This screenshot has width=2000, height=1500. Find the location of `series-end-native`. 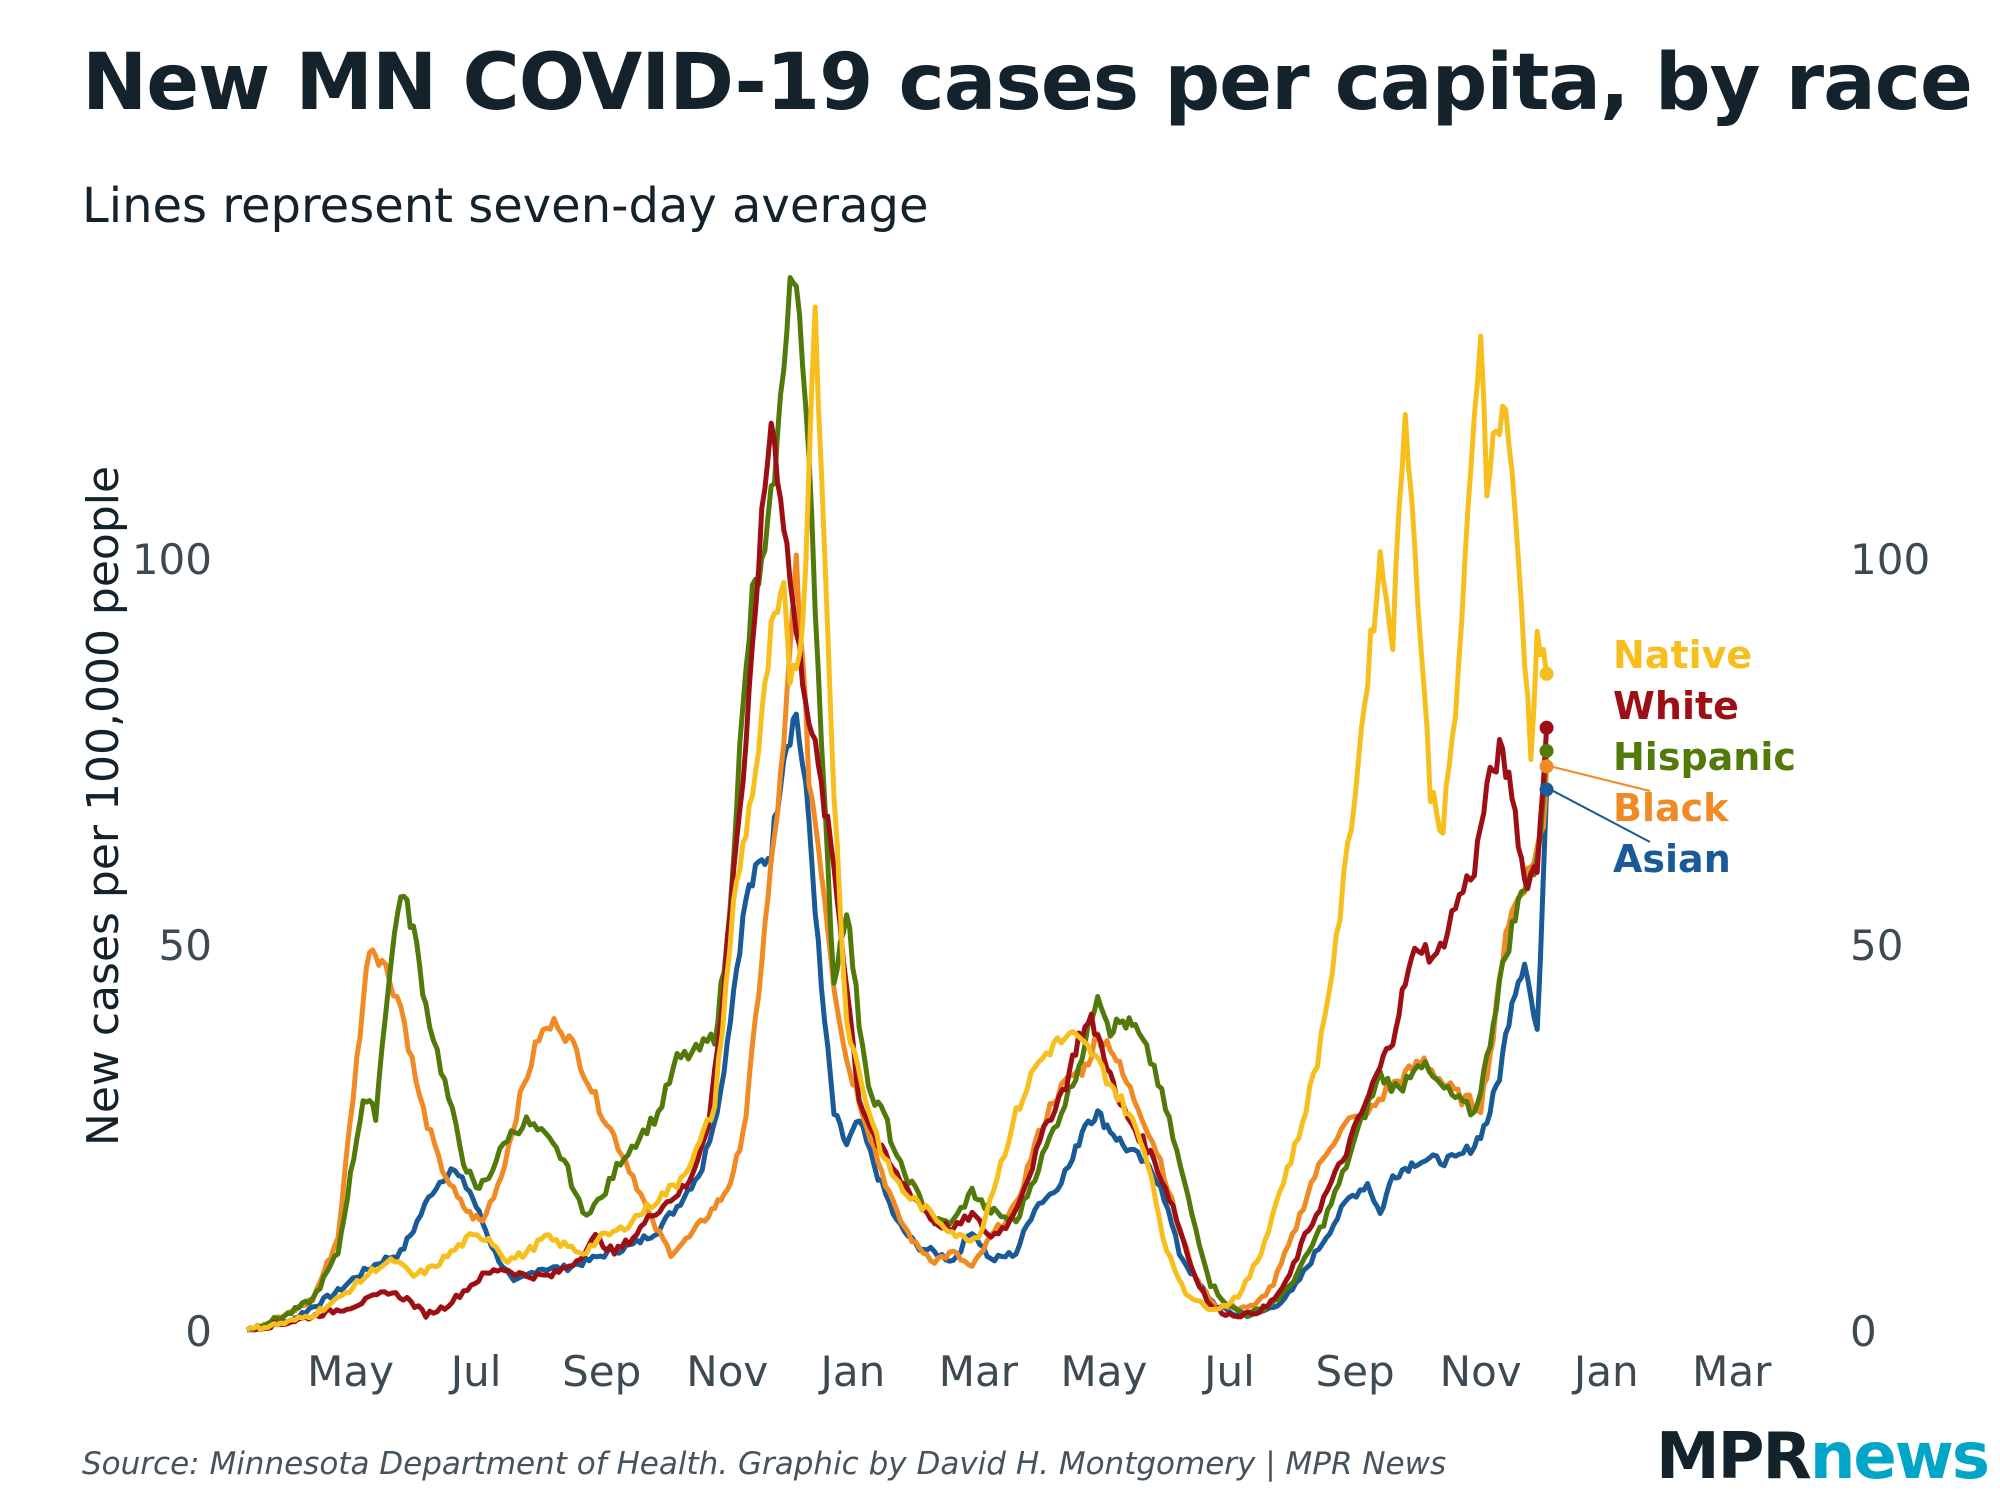

series-end-native is located at coordinates (1546, 673).